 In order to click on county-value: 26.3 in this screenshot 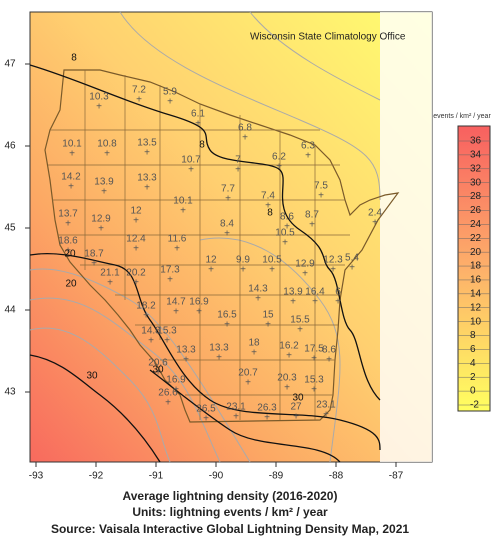, I will do `click(267, 408)`.